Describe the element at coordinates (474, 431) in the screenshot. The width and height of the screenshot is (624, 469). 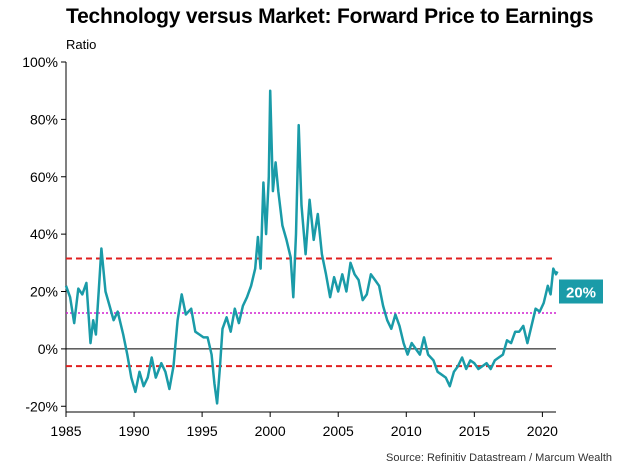
I see `x-tick-label: 2015` at that location.